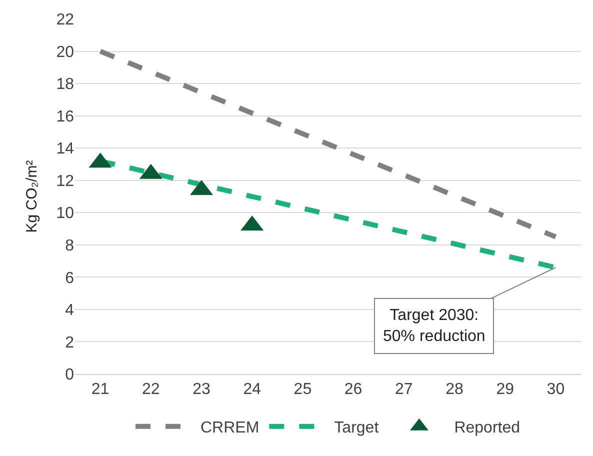 The height and width of the screenshot is (456, 593). What do you see at coordinates (505, 389) in the screenshot?
I see `x-tick-label: 29` at bounding box center [505, 389].